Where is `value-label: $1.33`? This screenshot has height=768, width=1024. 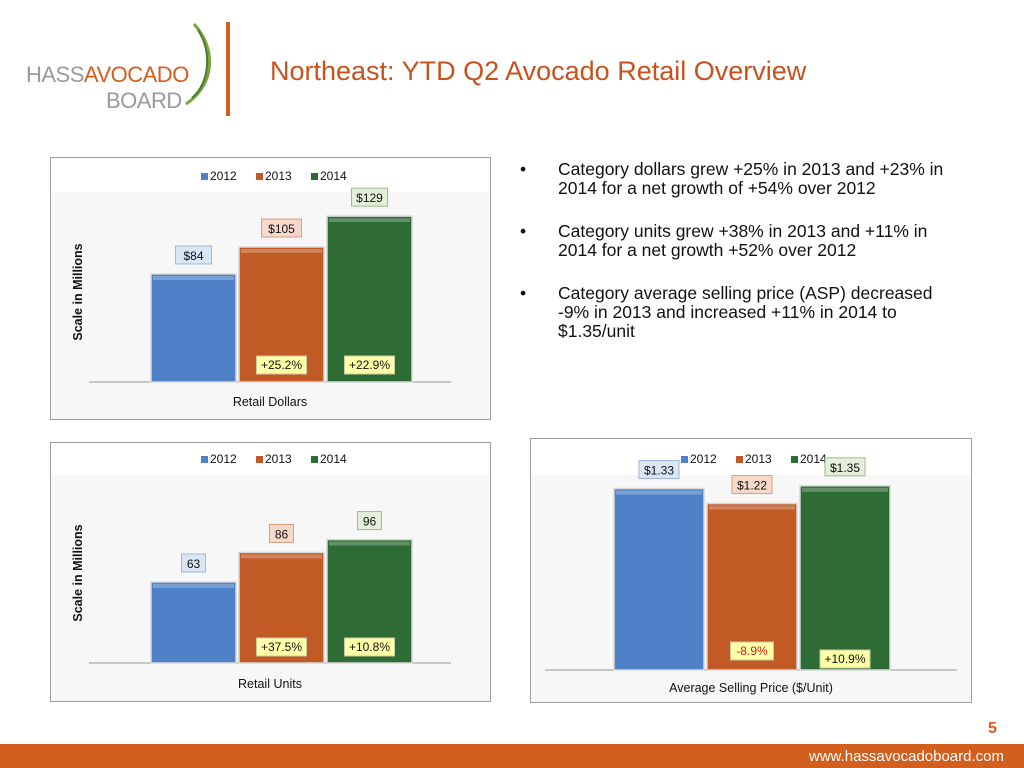
value-label: $1.33 is located at coordinates (659, 471).